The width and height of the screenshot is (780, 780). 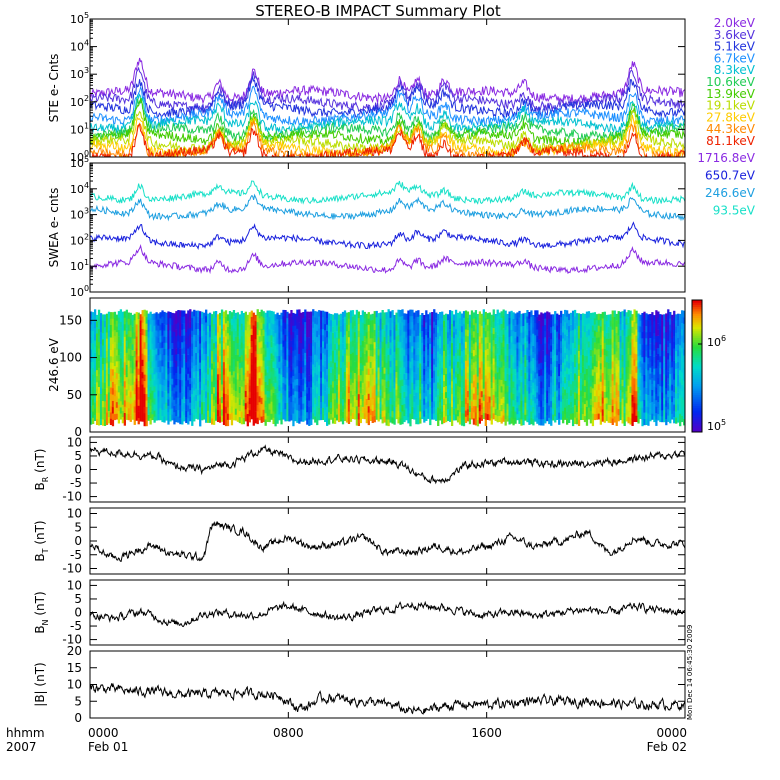 I want to click on ste-series-line, so click(x=387, y=106).